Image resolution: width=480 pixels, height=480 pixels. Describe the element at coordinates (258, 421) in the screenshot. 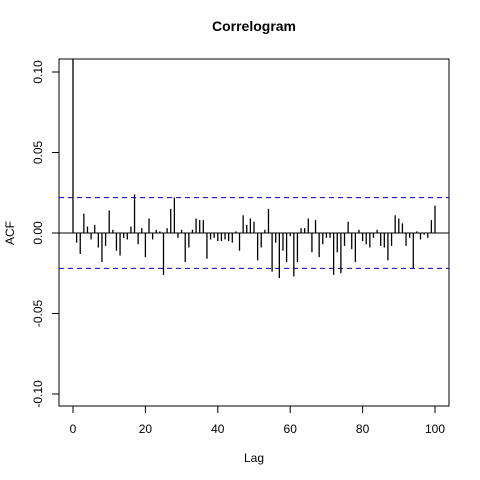

I see `x-axis: 0 20 40 60 80 100` at that location.